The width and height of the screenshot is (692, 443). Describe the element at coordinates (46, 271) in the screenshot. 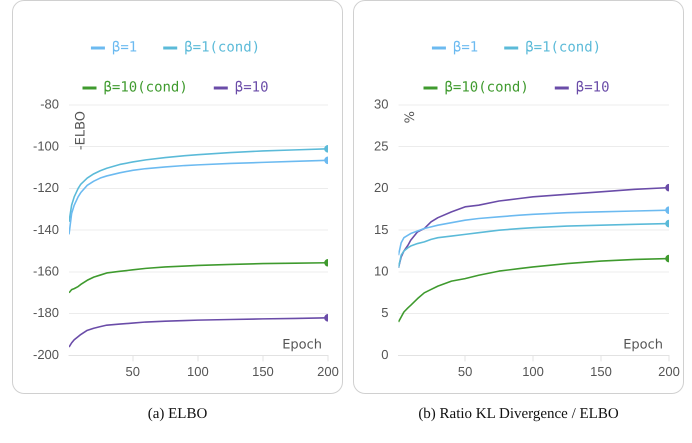

I see `y-tick-label: -160` at that location.